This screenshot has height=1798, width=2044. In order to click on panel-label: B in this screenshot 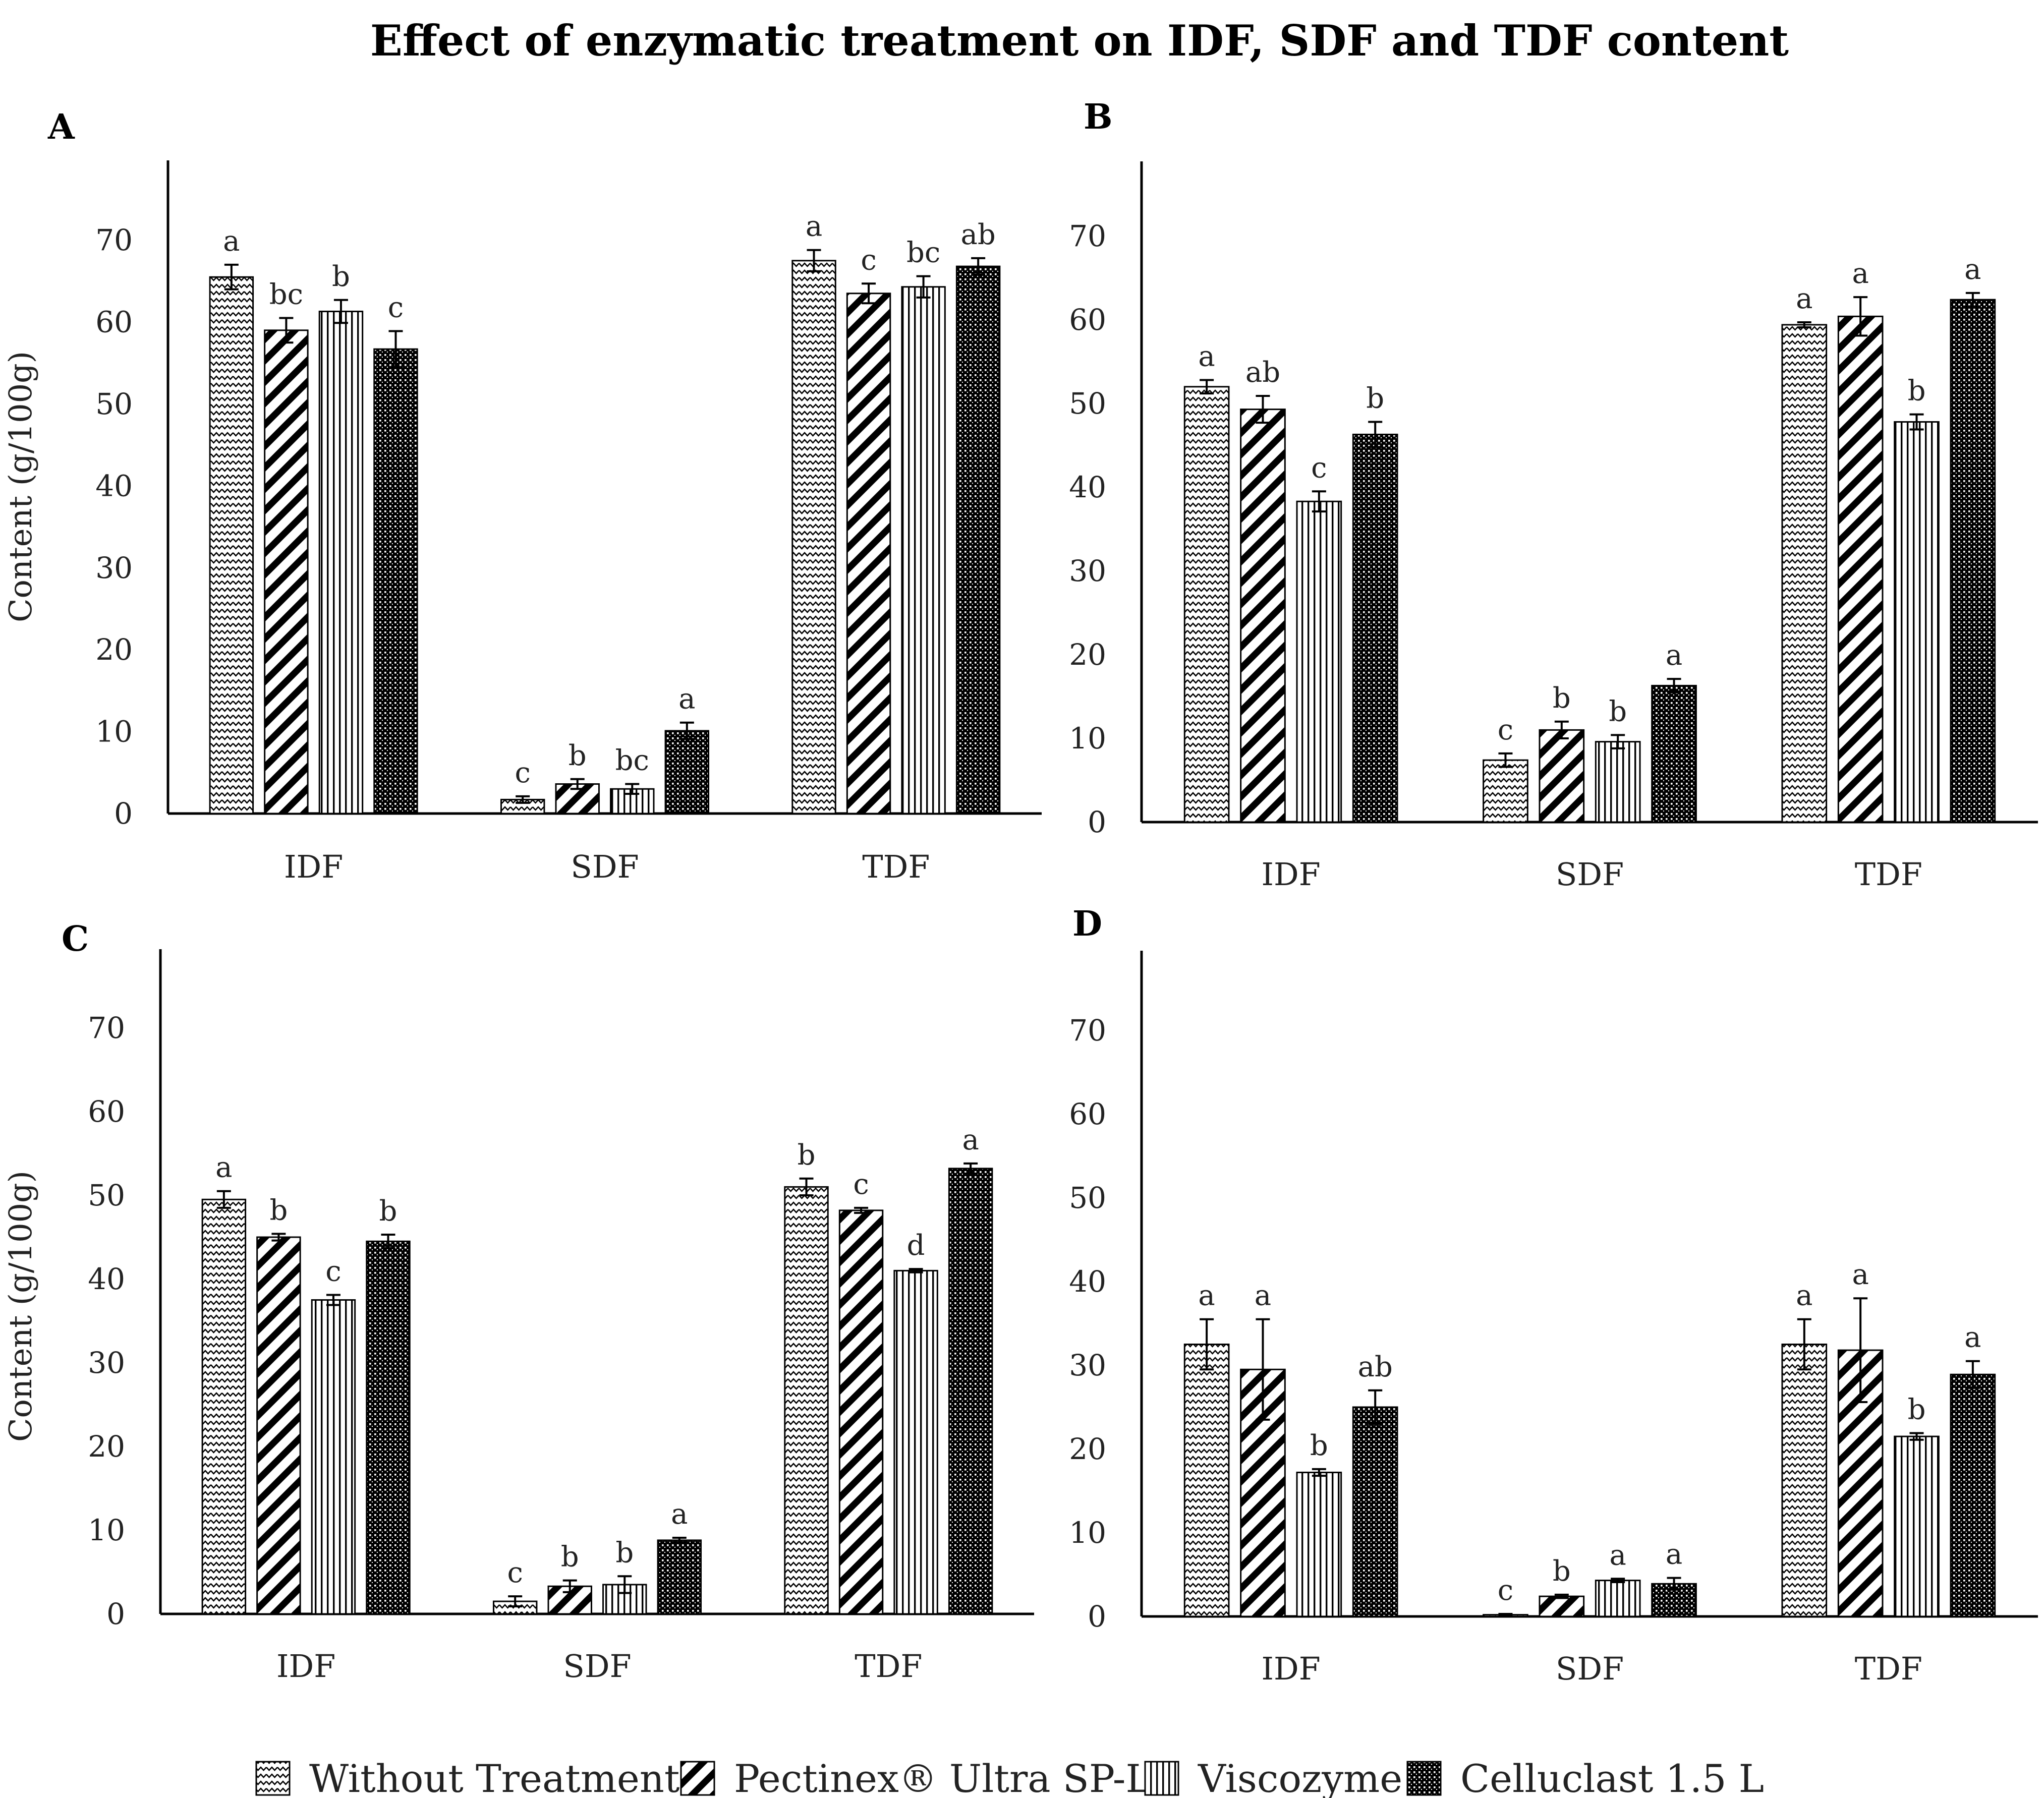, I will do `click(1098, 117)`.